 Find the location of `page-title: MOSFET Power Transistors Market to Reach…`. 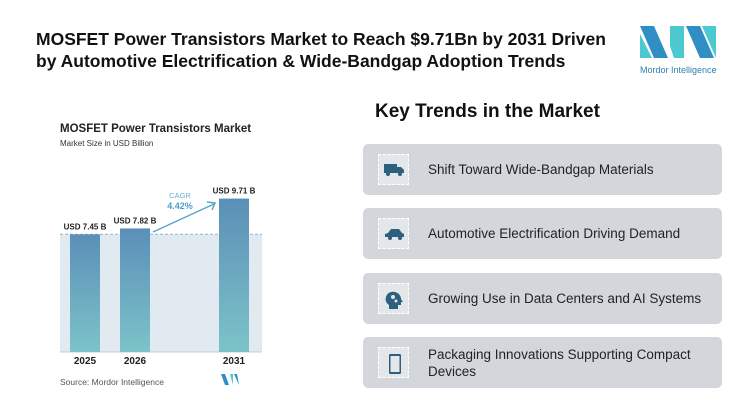

page-title: MOSFET Power Transistors Market to Reach… is located at coordinates (321, 50).